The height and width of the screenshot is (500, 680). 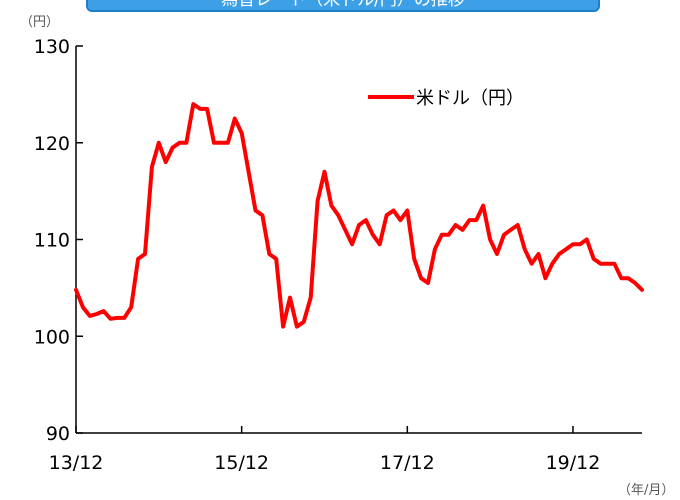 I want to click on x-tick-label: 17/12, so click(x=407, y=463).